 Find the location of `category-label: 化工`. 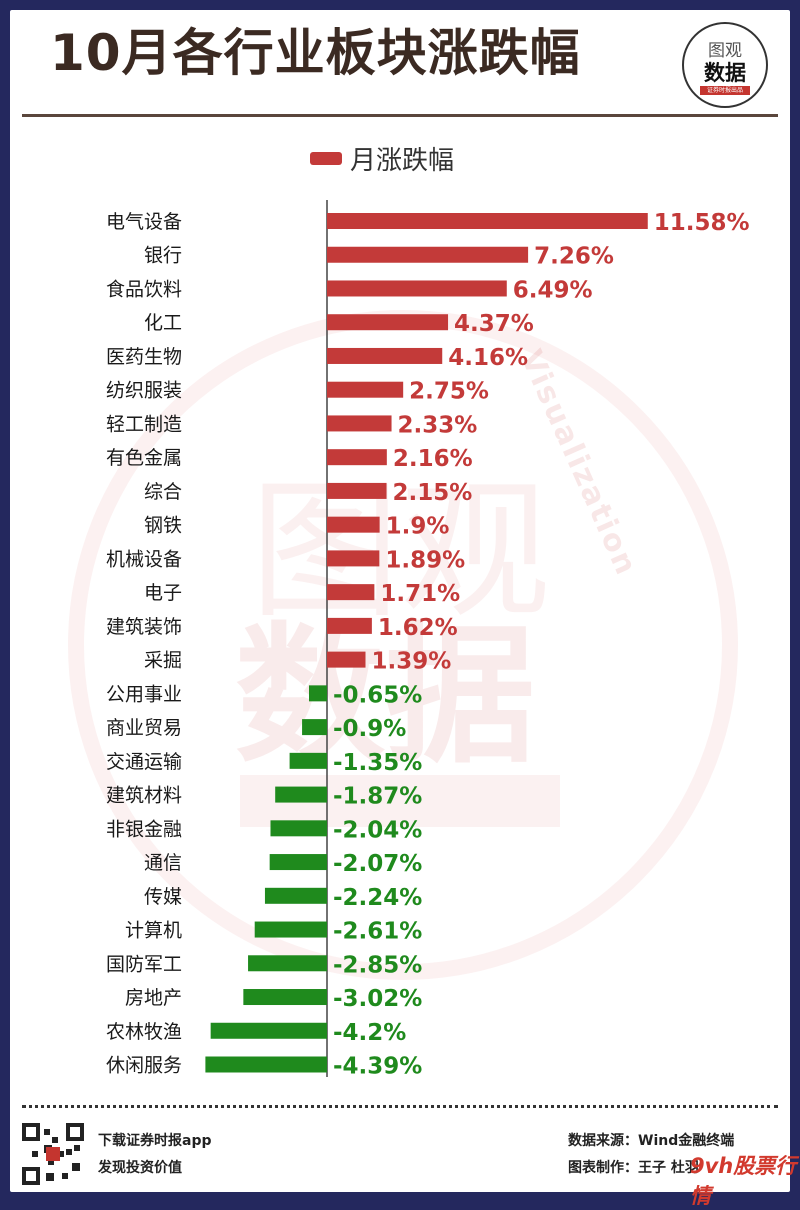

category-label: 化工 is located at coordinates (163, 323).